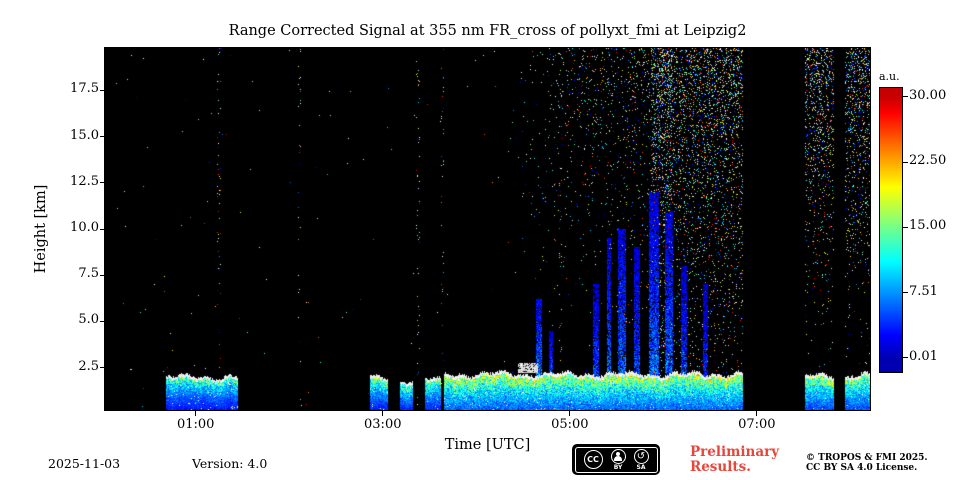 The height and width of the screenshot is (480, 960). I want to click on y-axis-label: Height [km], so click(41, 229).